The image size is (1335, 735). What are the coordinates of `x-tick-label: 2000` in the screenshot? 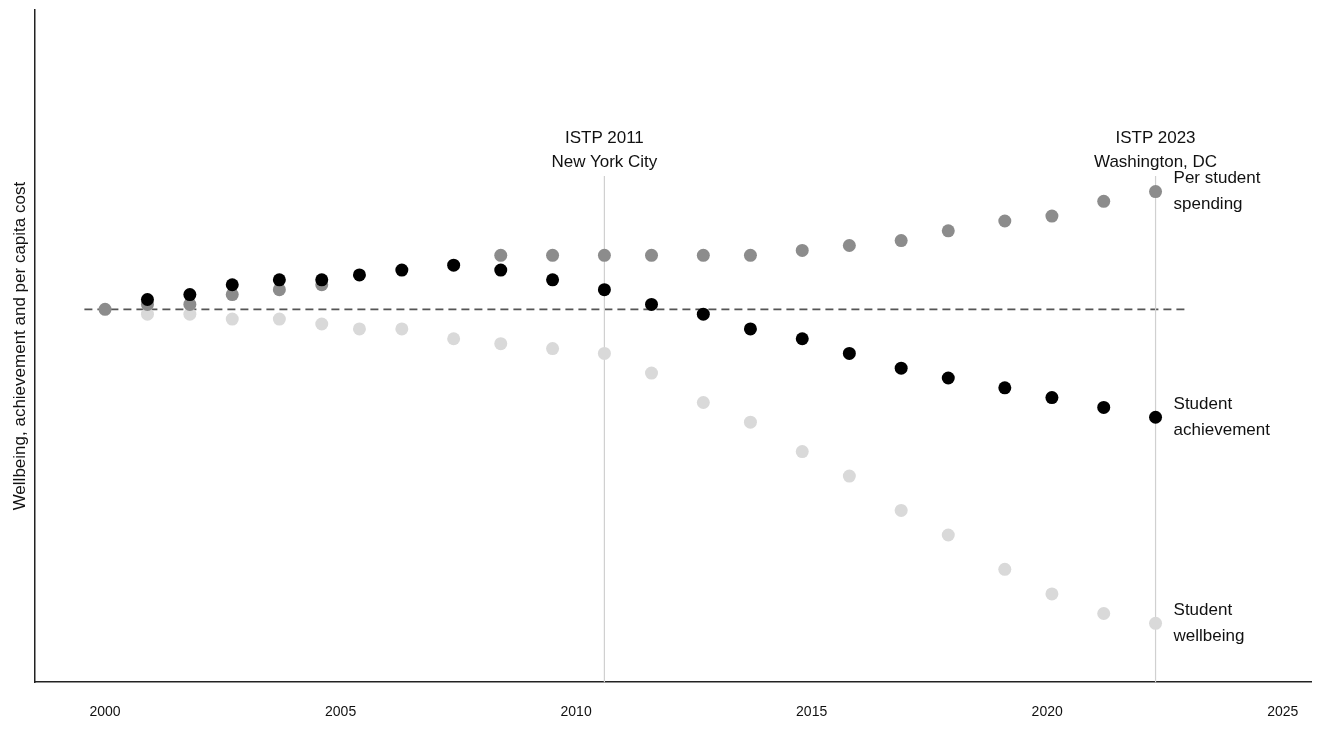 It's located at (105, 711).